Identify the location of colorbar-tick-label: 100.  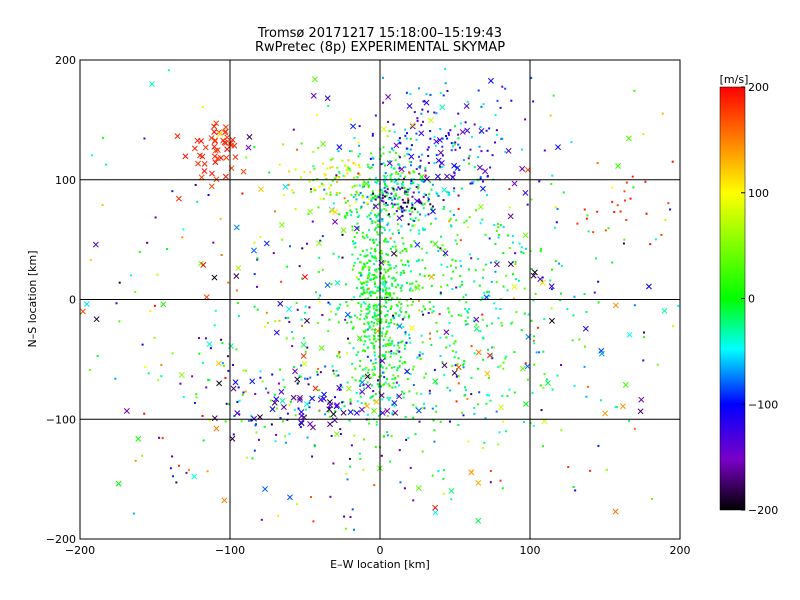
(758, 193).